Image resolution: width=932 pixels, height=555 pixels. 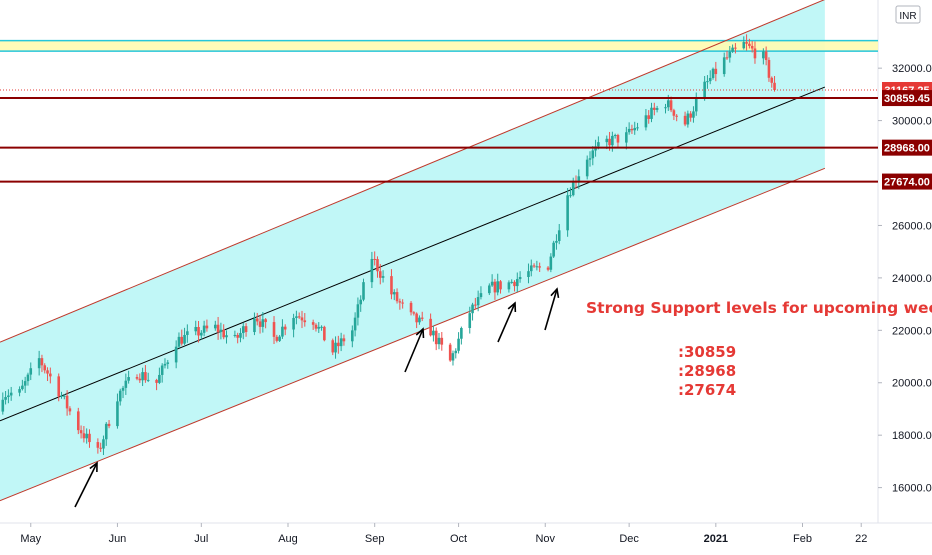 I want to click on annotation-level-1: :30859, so click(x=707, y=352).